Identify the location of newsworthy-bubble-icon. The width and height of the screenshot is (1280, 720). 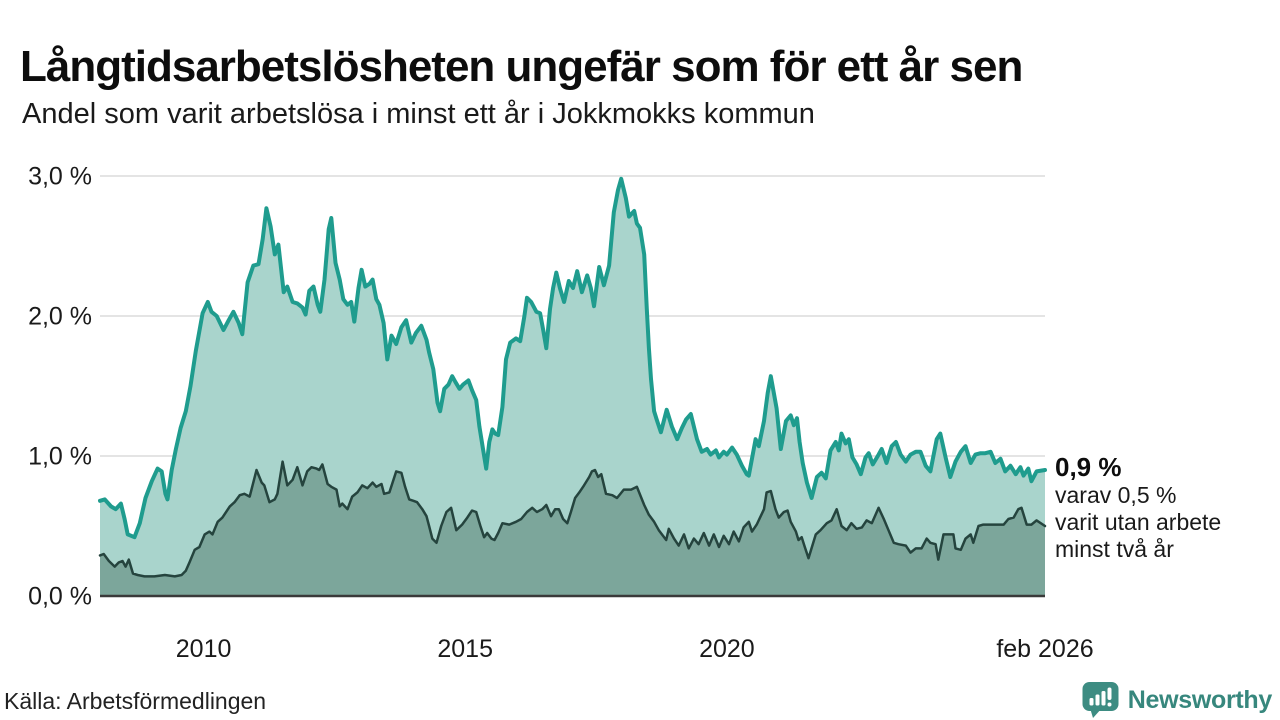
(1100, 700).